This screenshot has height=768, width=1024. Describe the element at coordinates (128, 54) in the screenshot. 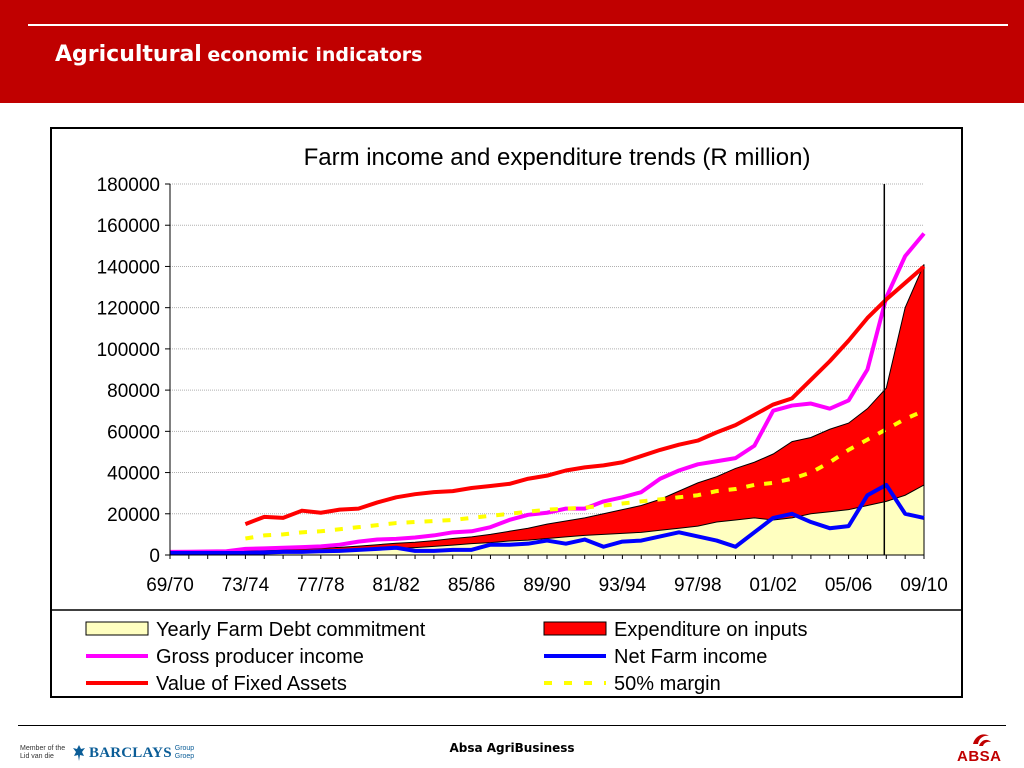

I see `slide-title-main: Agricultural` at that location.